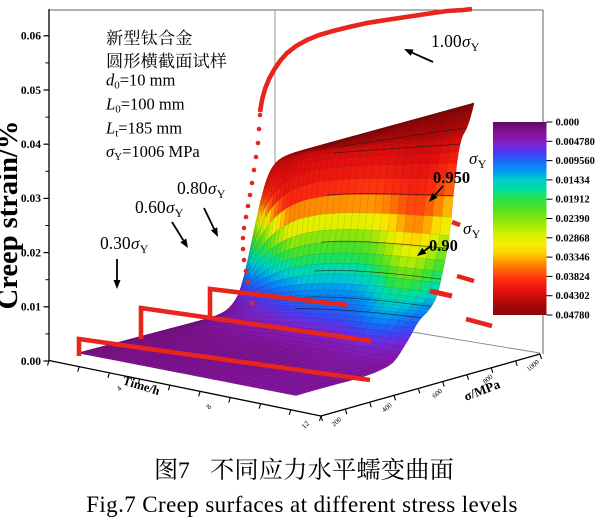 The height and width of the screenshot is (532, 608). I want to click on svg-text: 0.02868, so click(573, 238).